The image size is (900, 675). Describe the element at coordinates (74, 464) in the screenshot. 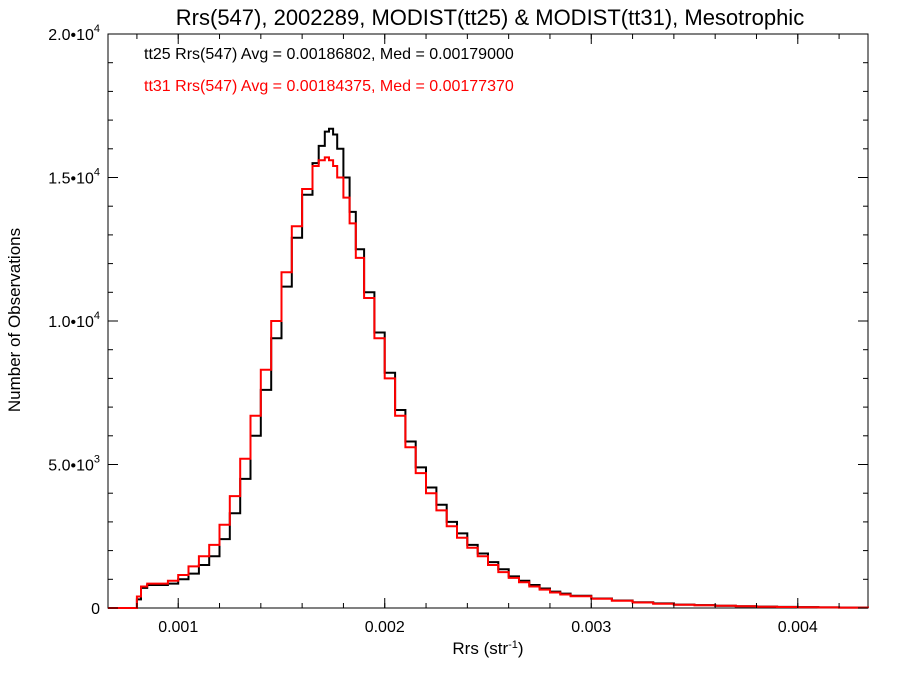

I see `y-tick-label-1: 5.0•103` at that location.